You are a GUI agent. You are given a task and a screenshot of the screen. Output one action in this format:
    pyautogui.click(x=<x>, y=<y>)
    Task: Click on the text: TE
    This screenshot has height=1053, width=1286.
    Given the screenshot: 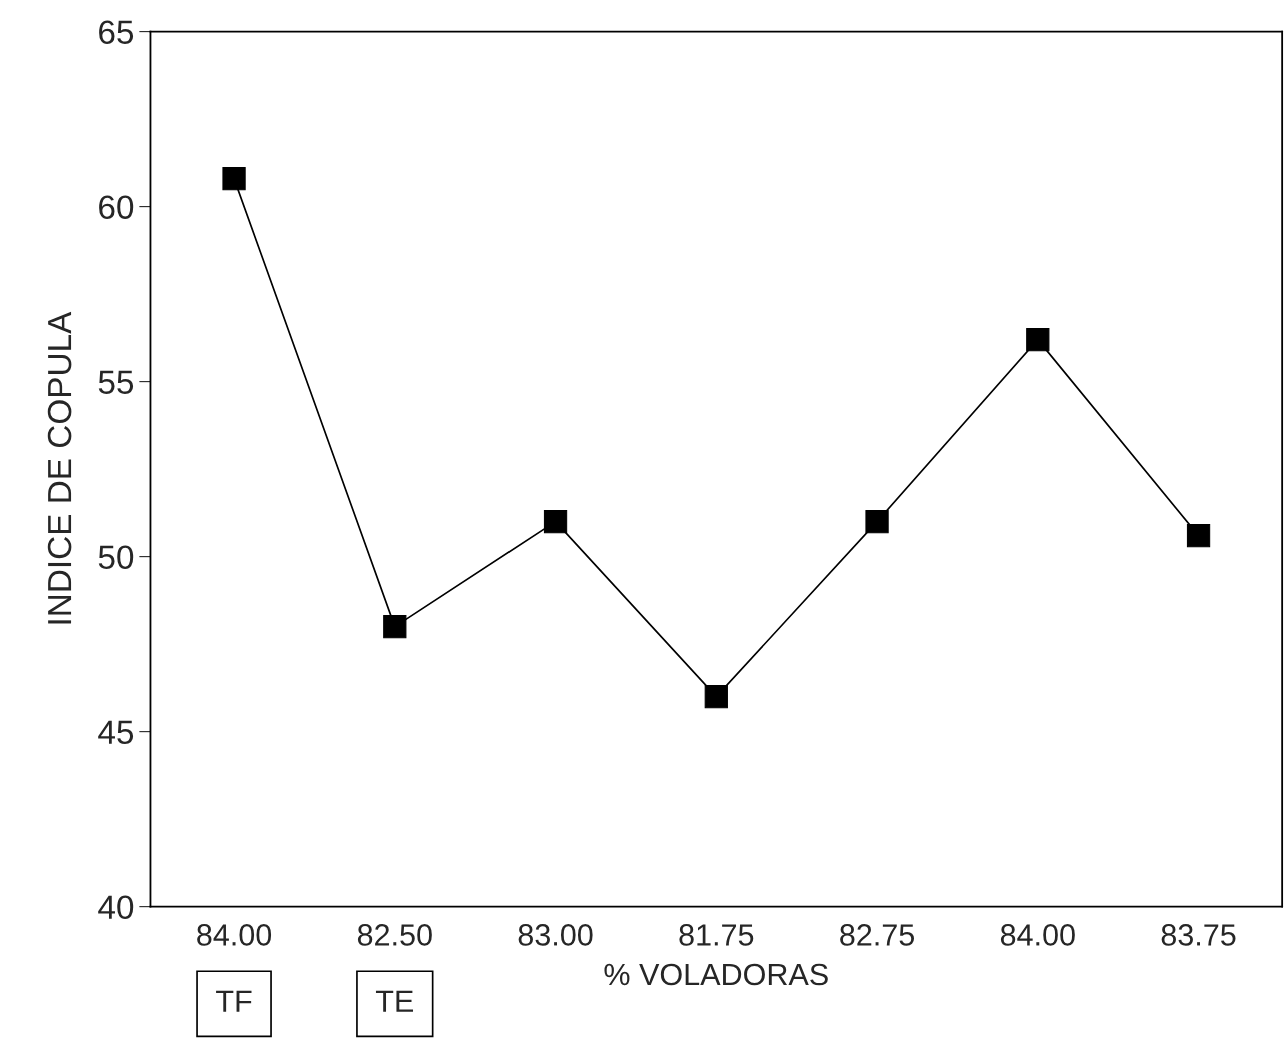 What is the action you would take?
    pyautogui.click(x=394, y=1001)
    